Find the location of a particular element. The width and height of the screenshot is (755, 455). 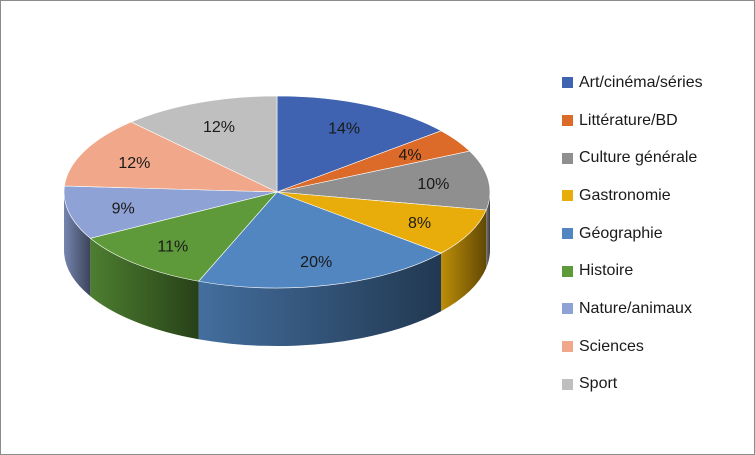

data-label: 8% is located at coordinates (419, 223).